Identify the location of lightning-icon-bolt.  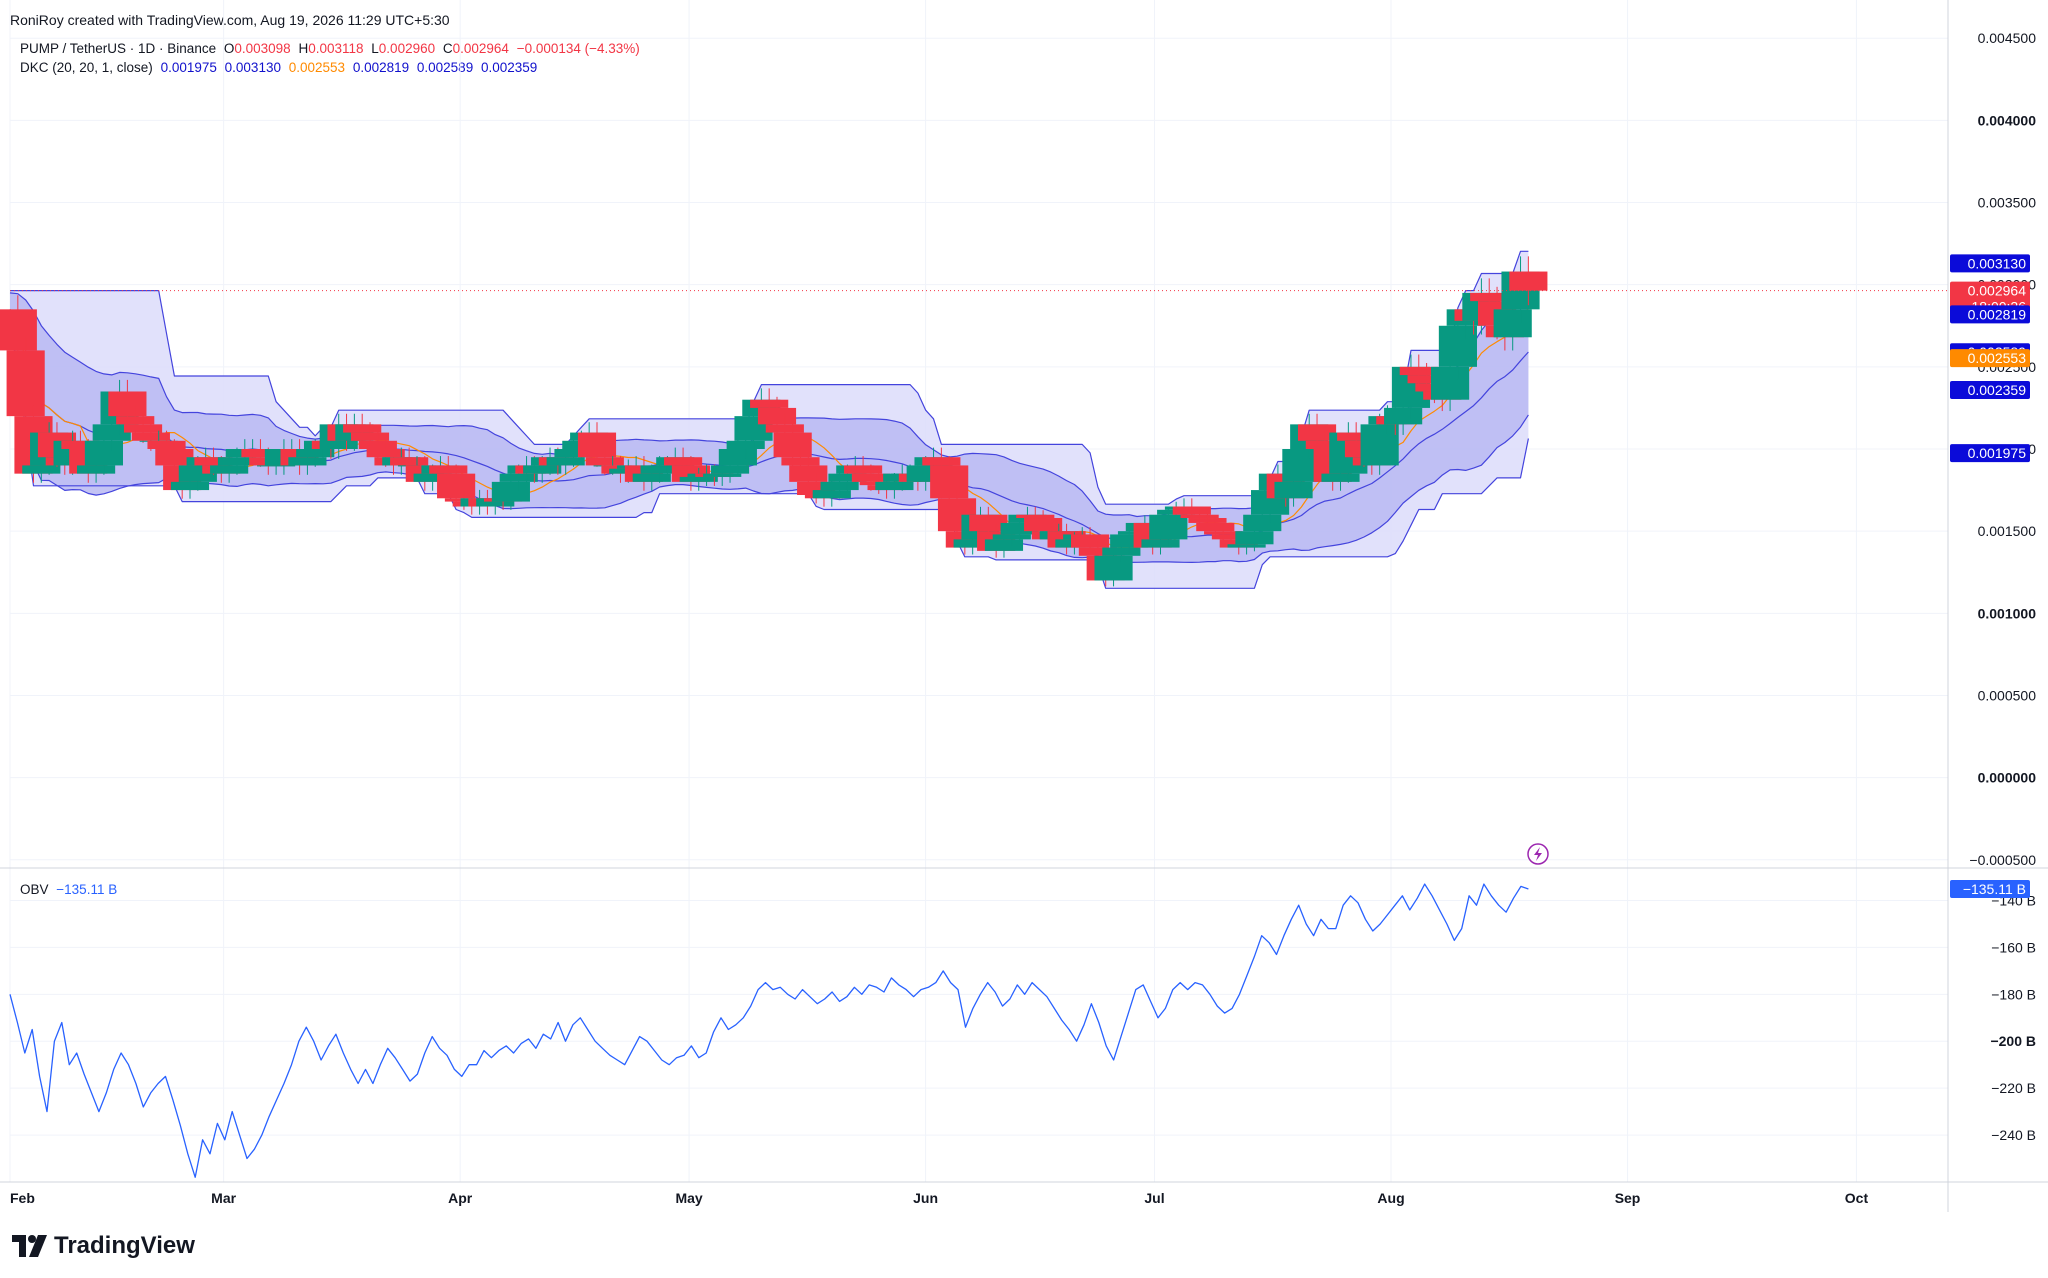
(1538, 854).